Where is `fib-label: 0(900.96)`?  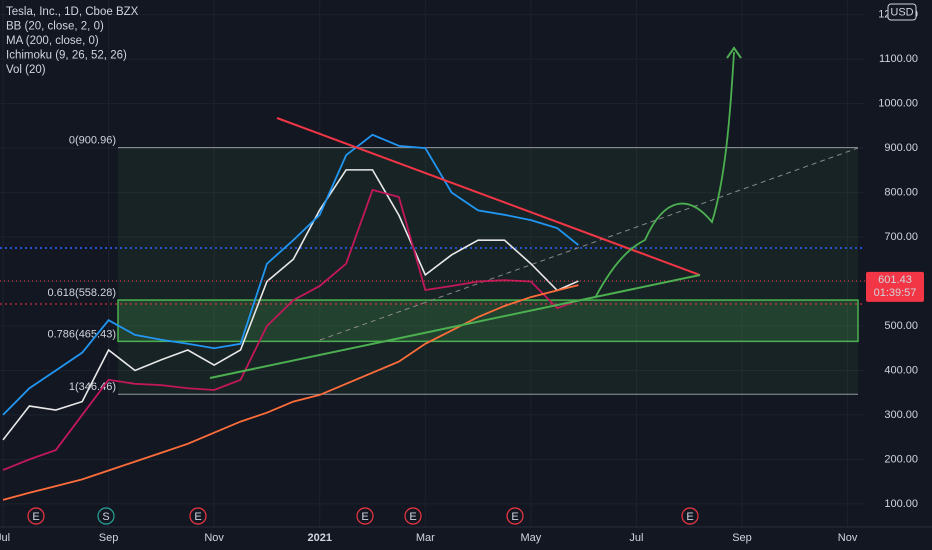 fib-label: 0(900.96) is located at coordinates (92, 141).